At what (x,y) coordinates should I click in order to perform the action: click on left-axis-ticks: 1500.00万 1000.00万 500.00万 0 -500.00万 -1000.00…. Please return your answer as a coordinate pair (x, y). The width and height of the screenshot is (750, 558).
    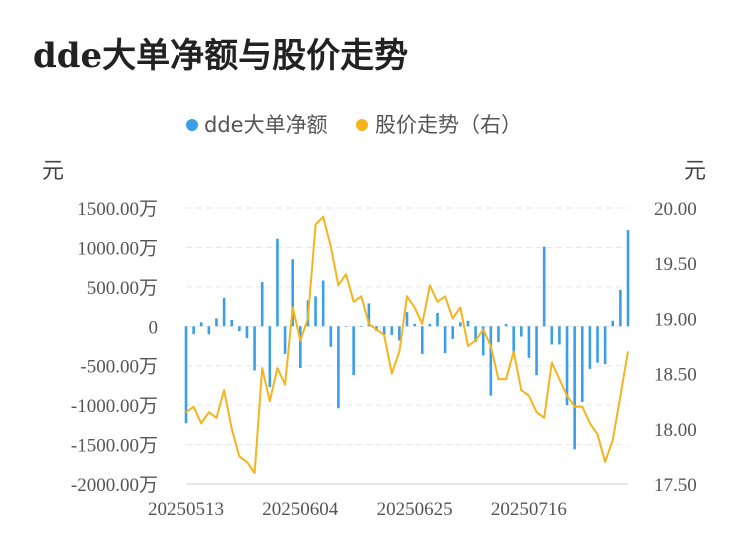
    Looking at the image, I should click on (114, 347).